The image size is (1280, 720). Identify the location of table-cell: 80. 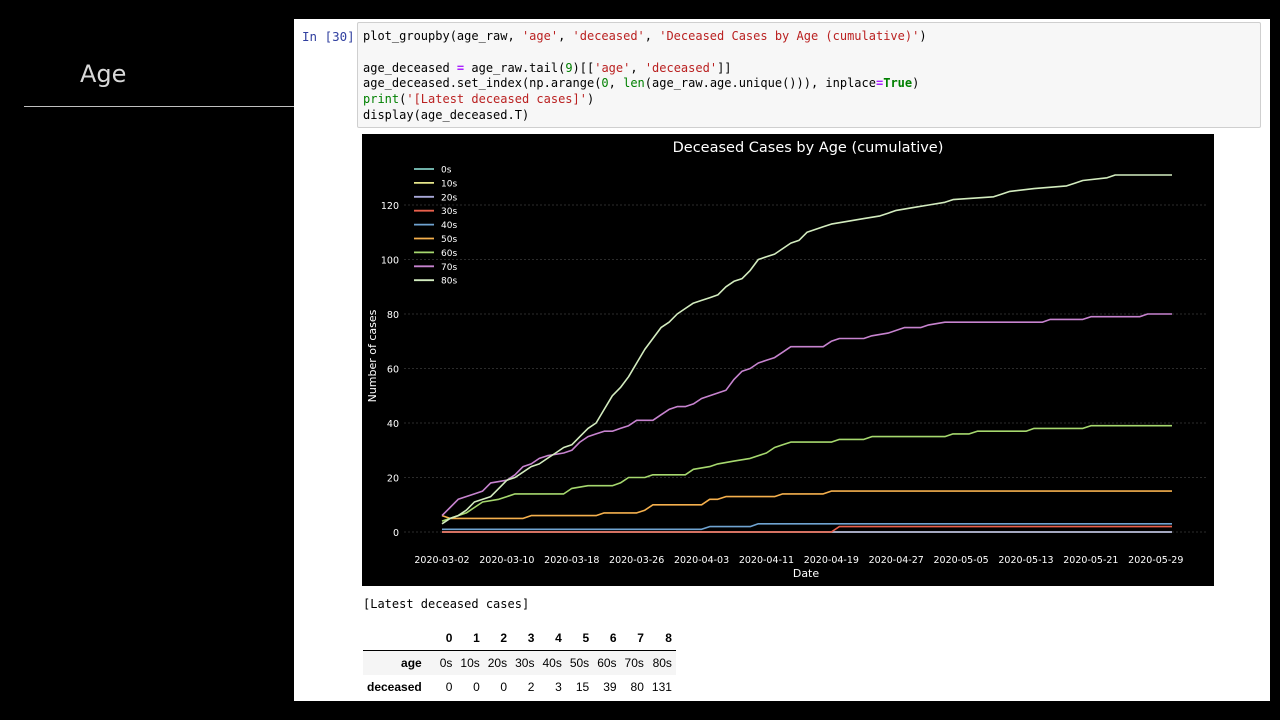
(637, 687).